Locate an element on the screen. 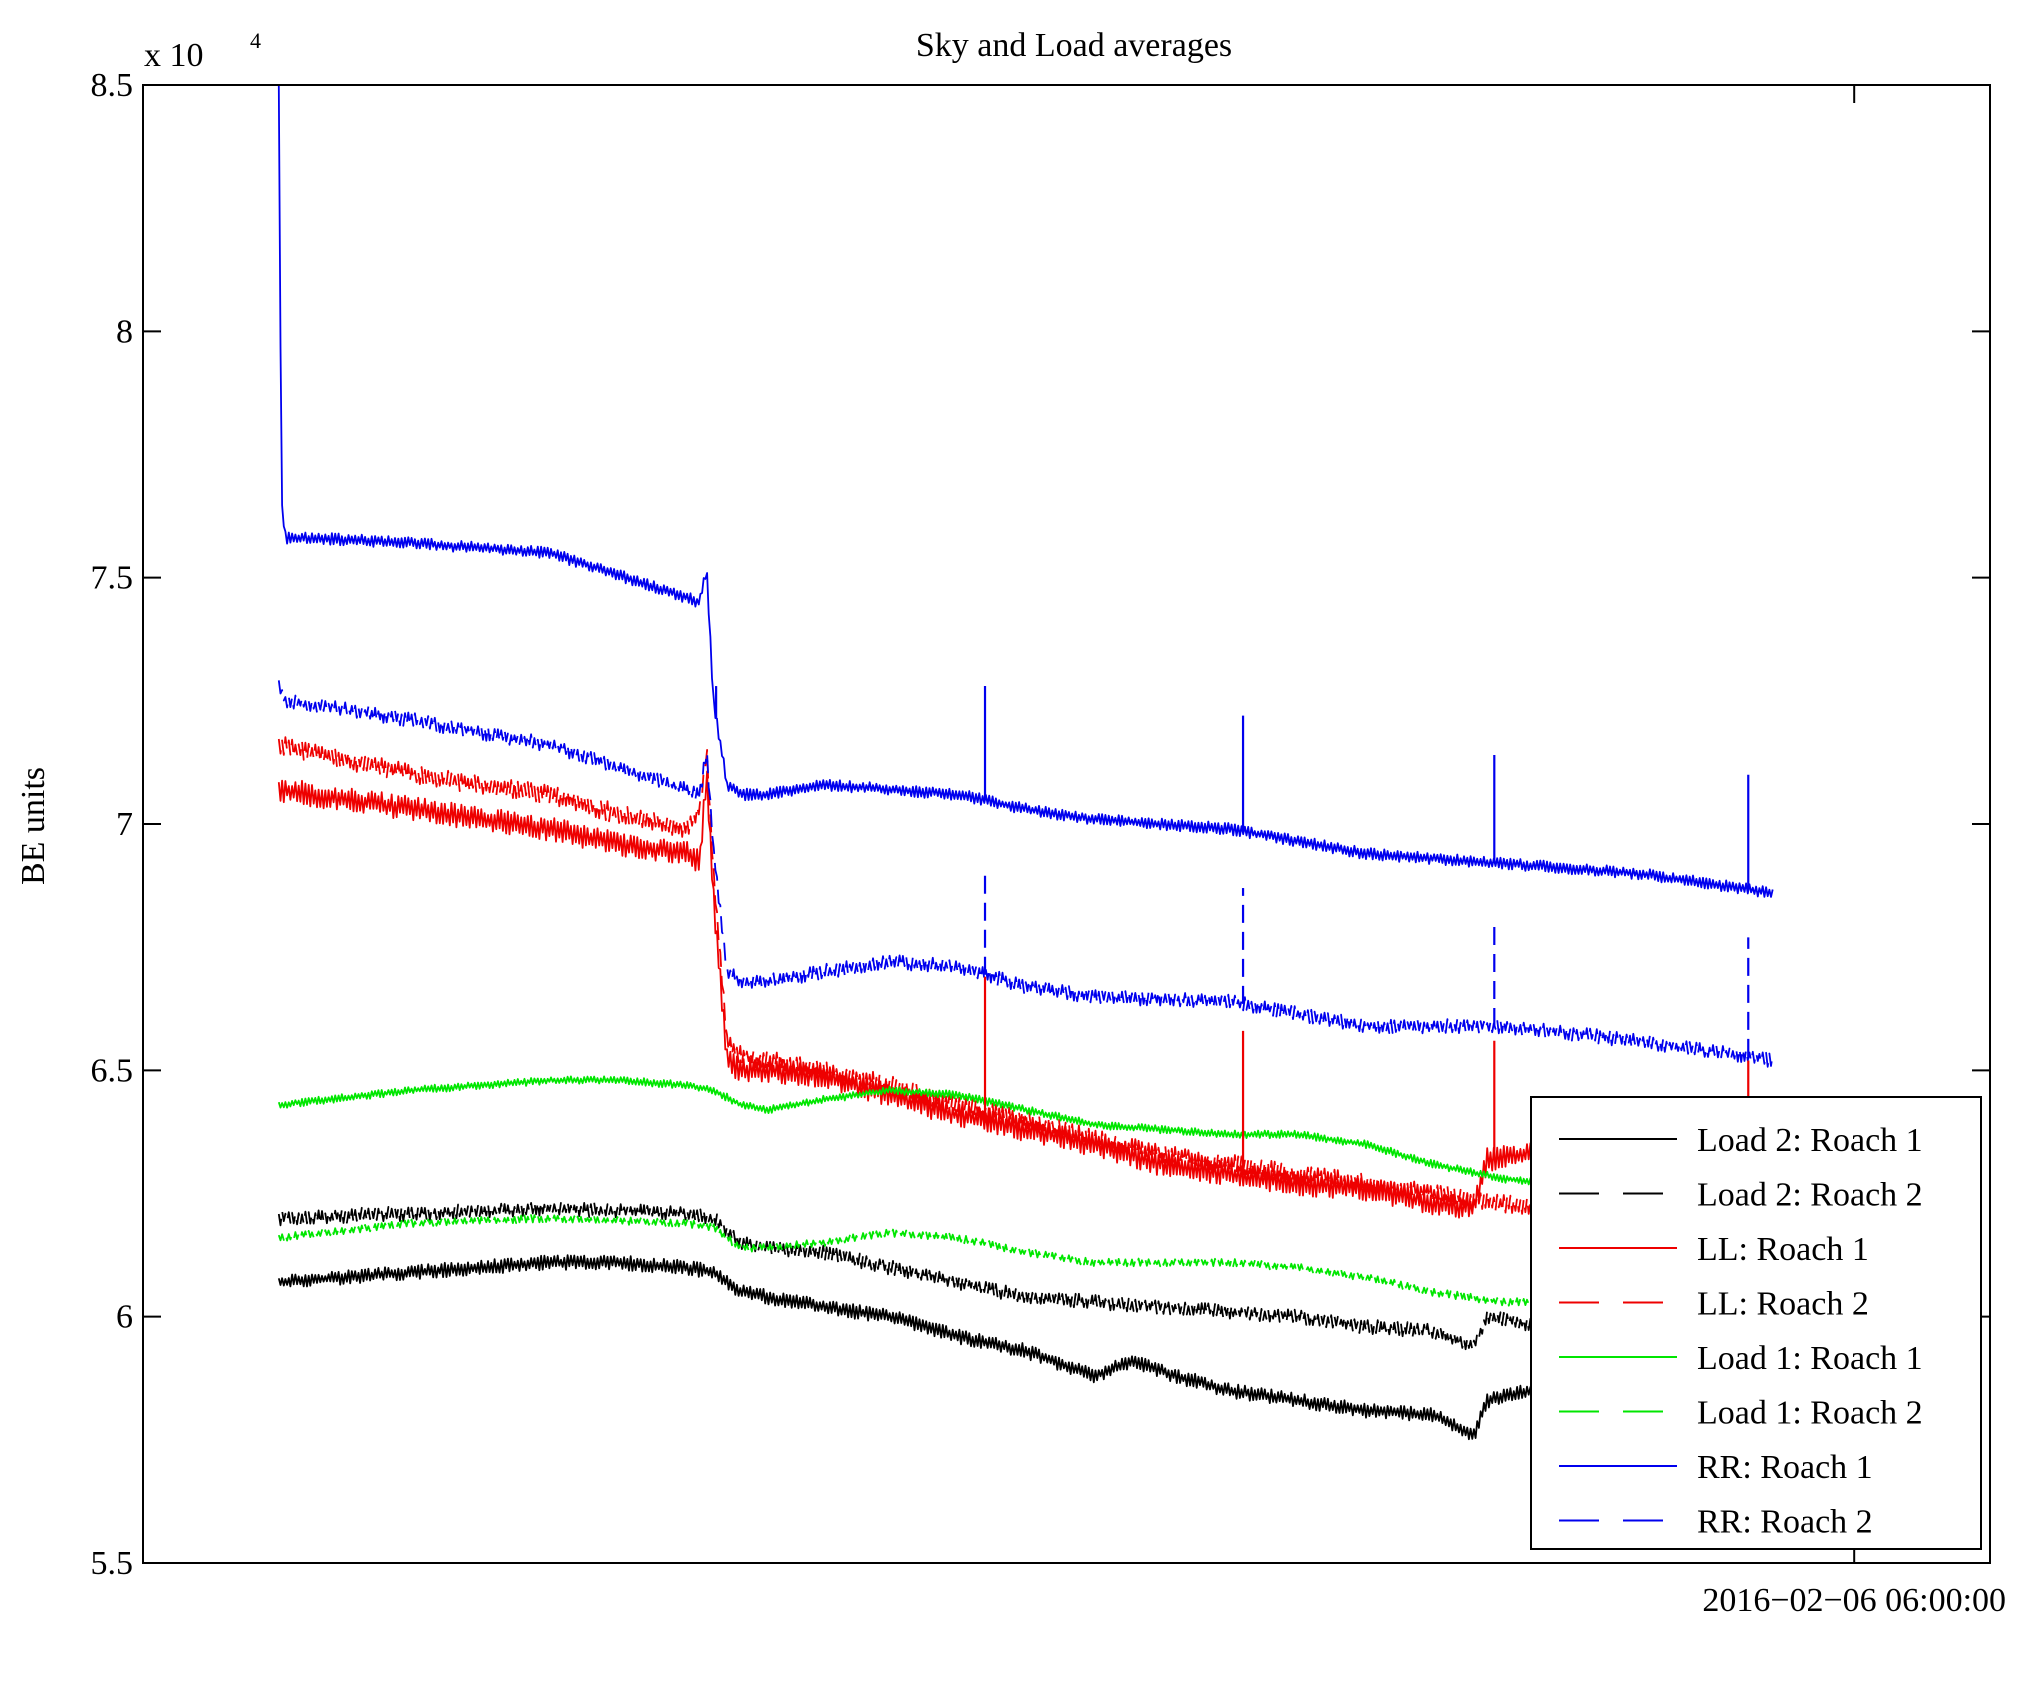 This screenshot has width=2029, height=1683. legend-label: LL: Roach 1 is located at coordinates (1783, 1249).